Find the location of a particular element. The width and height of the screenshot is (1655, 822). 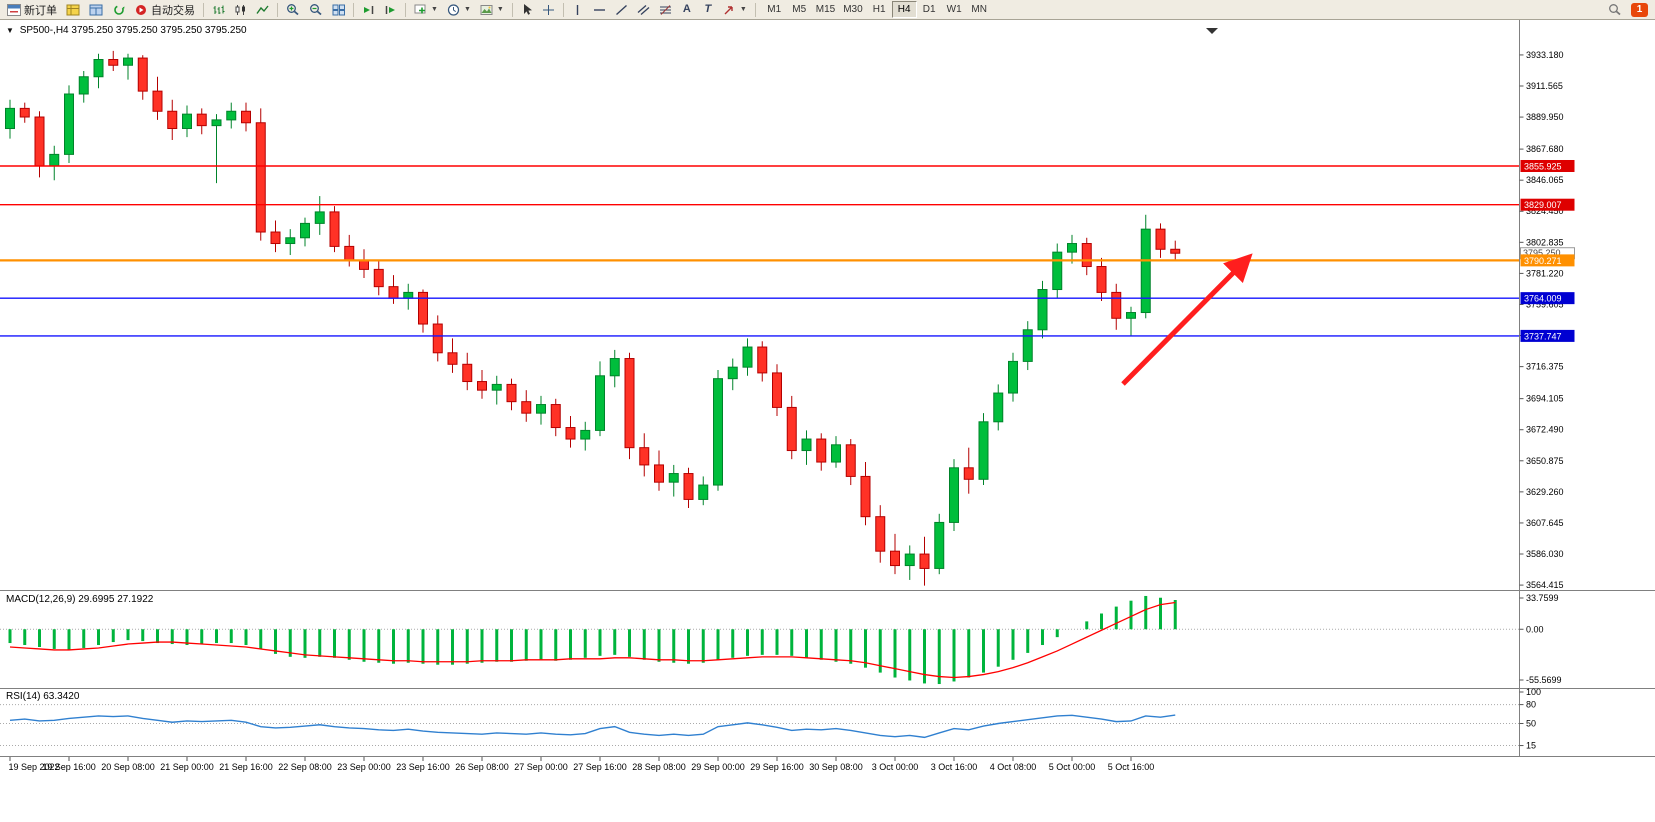

periods-button: ▼ is located at coordinates (459, 10).